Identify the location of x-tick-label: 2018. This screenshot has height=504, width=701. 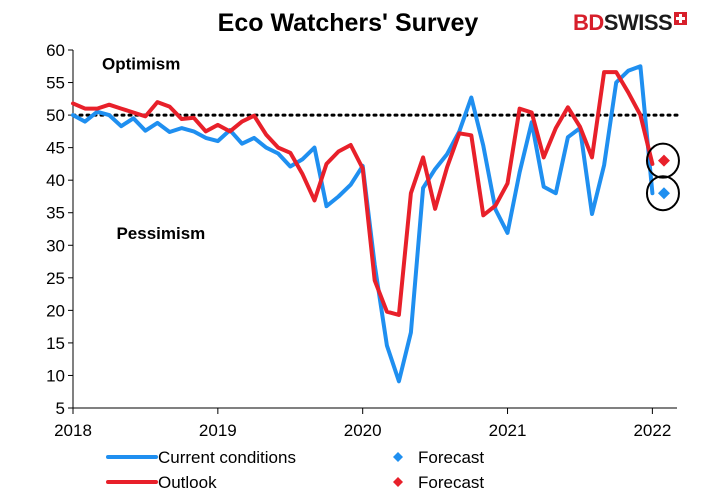
(73, 430).